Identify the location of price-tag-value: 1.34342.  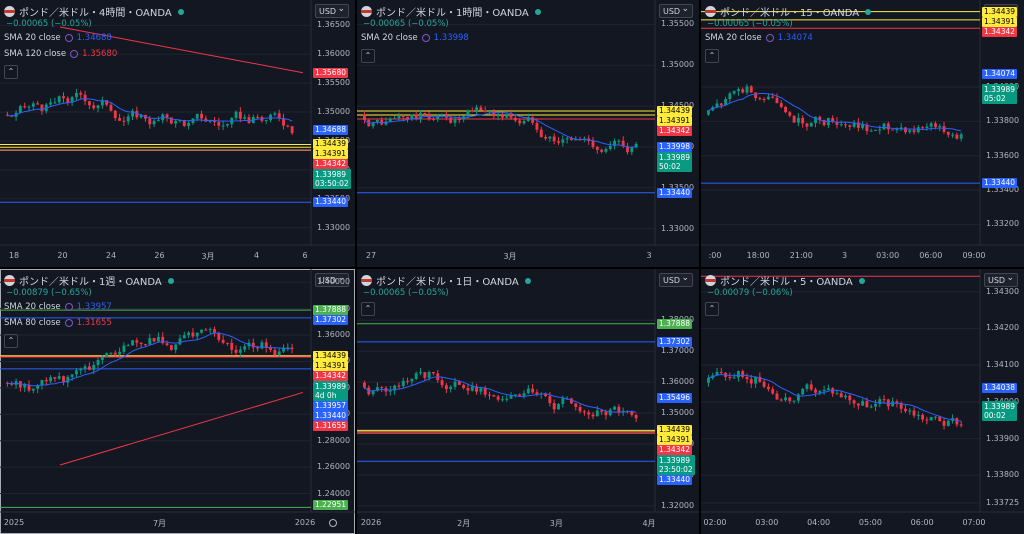
(1000, 31).